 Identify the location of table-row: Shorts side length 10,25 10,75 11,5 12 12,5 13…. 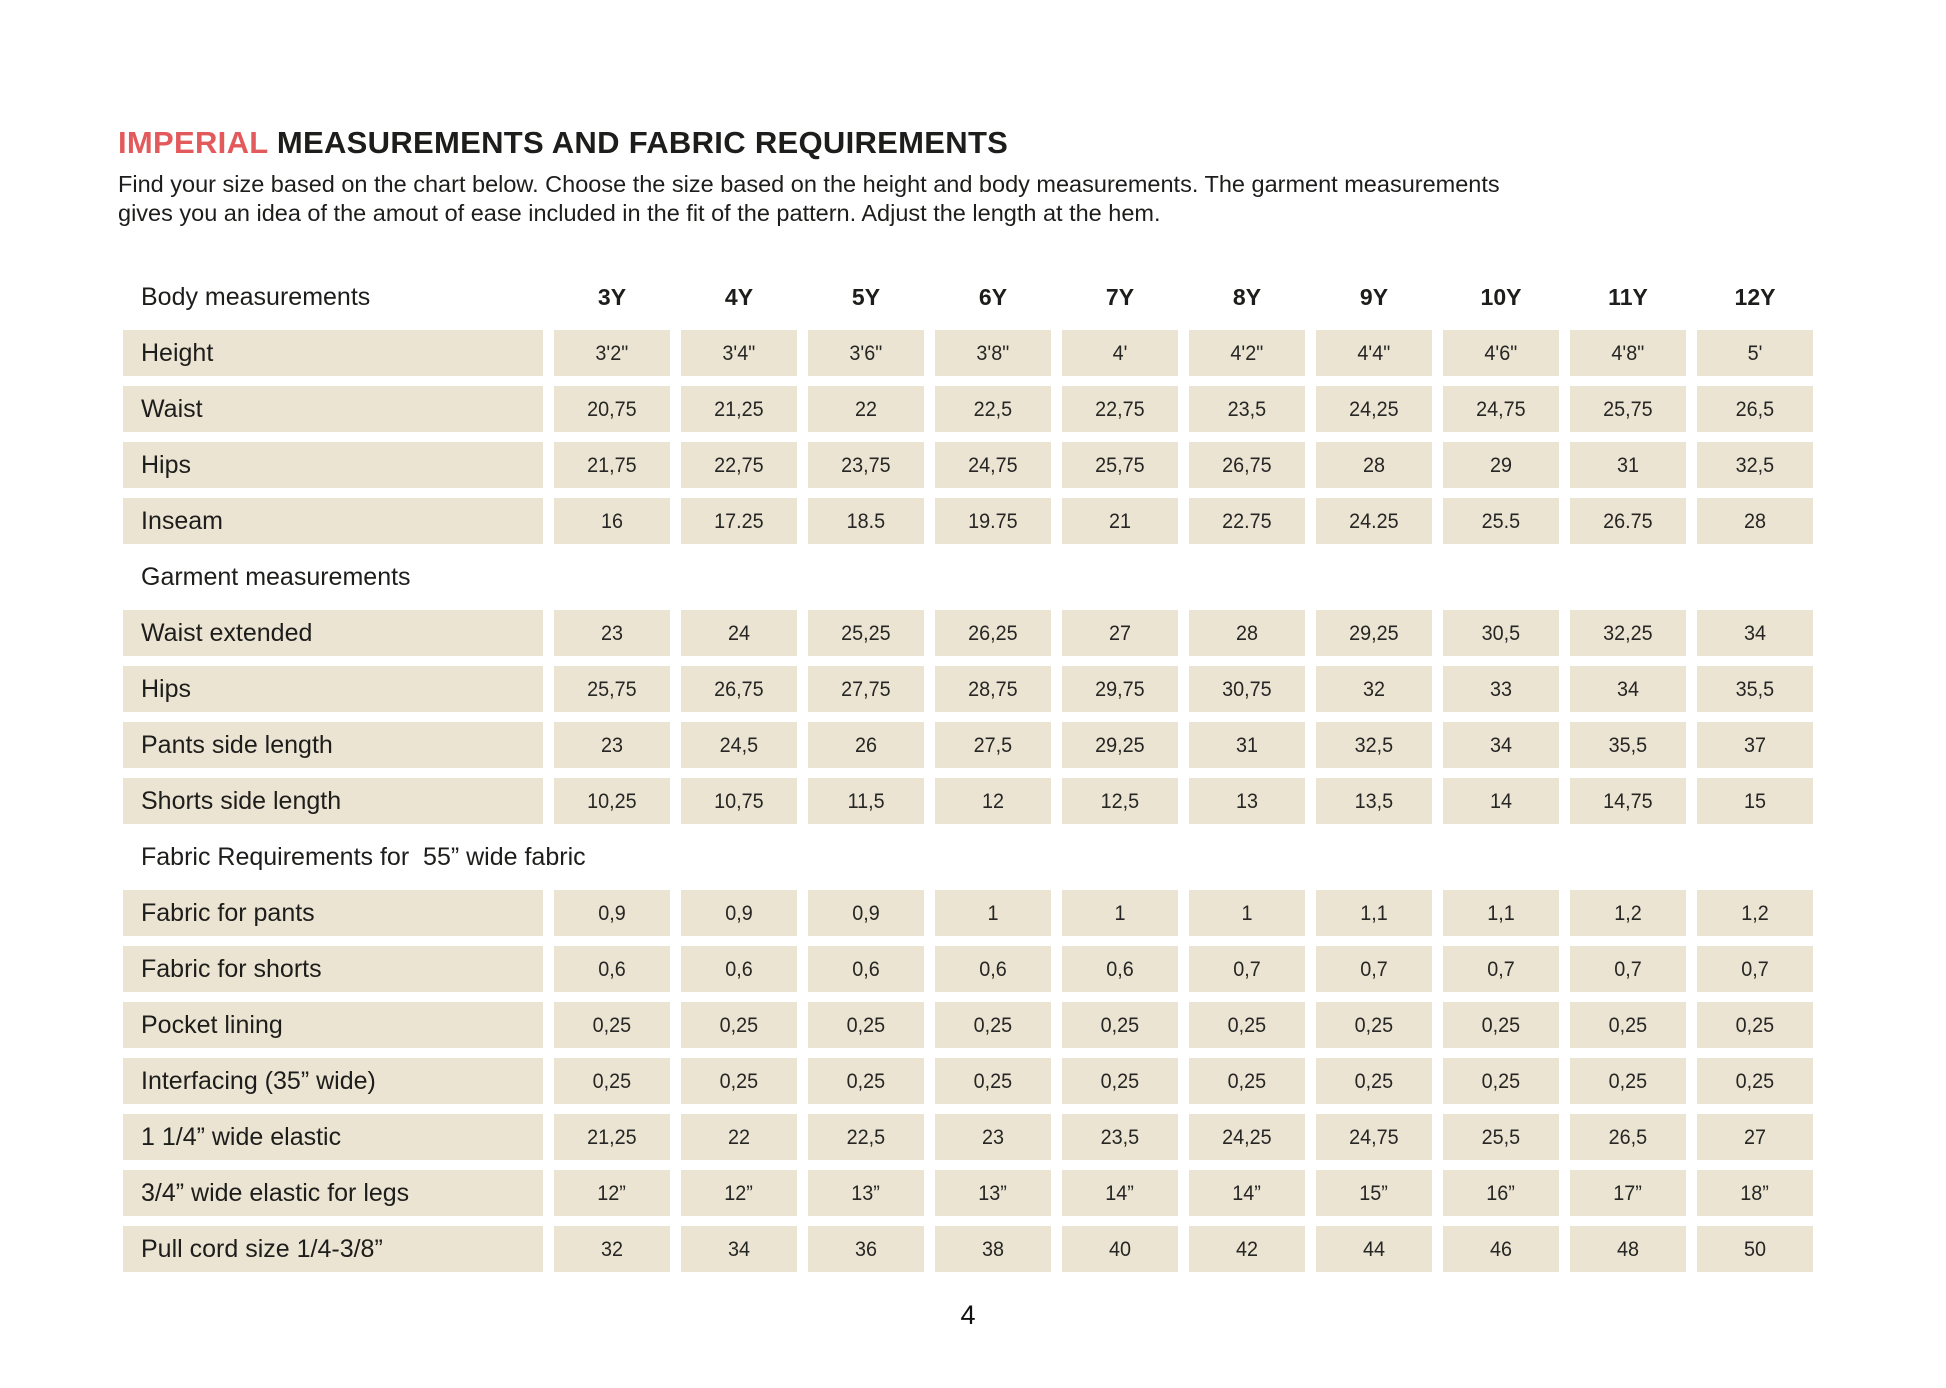
(968, 801).